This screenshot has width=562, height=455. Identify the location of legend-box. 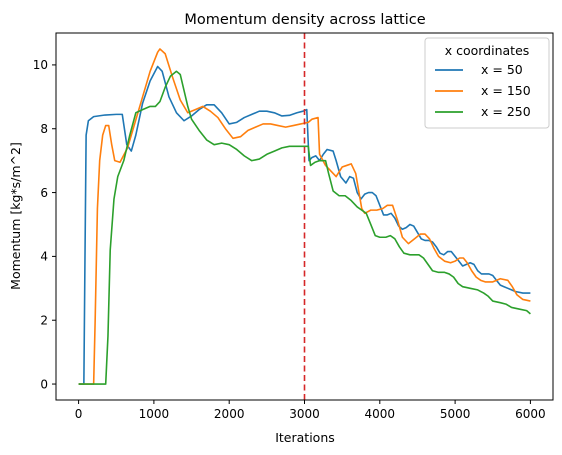
(487, 83).